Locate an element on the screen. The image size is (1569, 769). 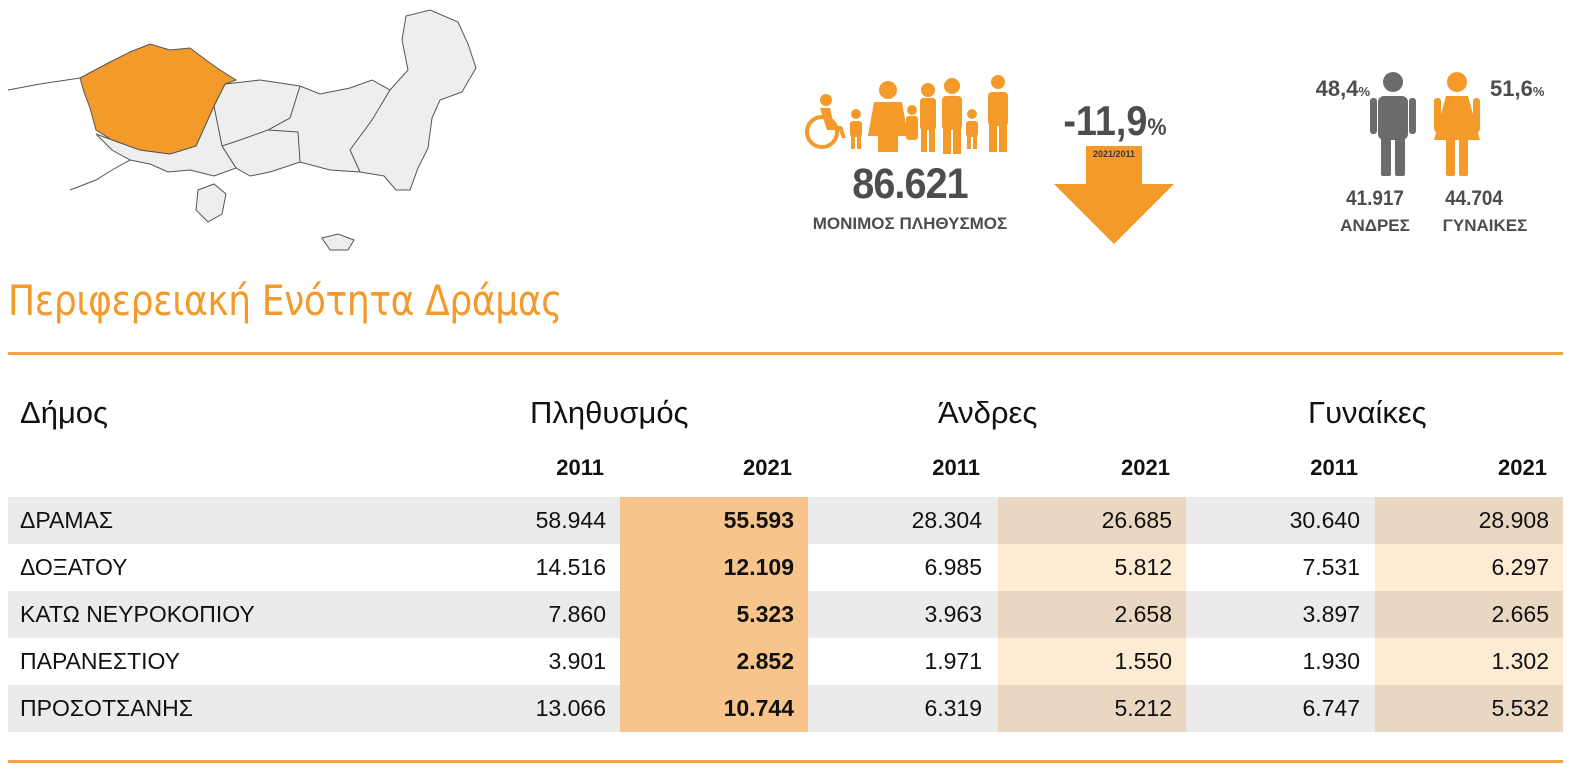
map-drama-highlight is located at coordinates (158, 99).